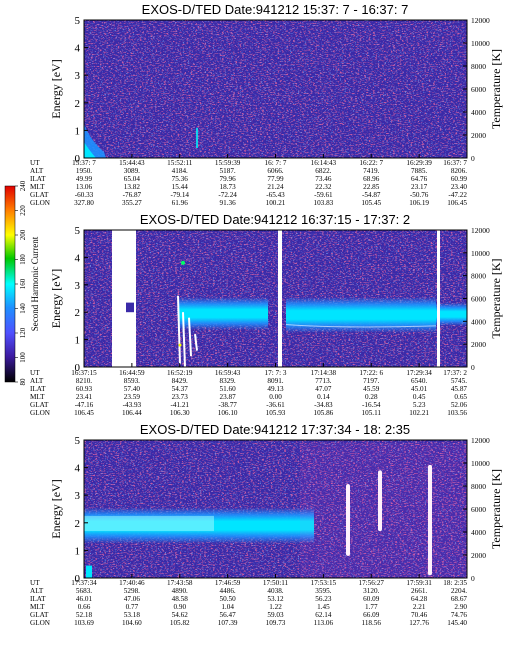 Image resolution: width=505 pixels, height=649 pixels. Describe the element at coordinates (459, 187) in the screenshot. I see `table-cell: 23.40` at that location.